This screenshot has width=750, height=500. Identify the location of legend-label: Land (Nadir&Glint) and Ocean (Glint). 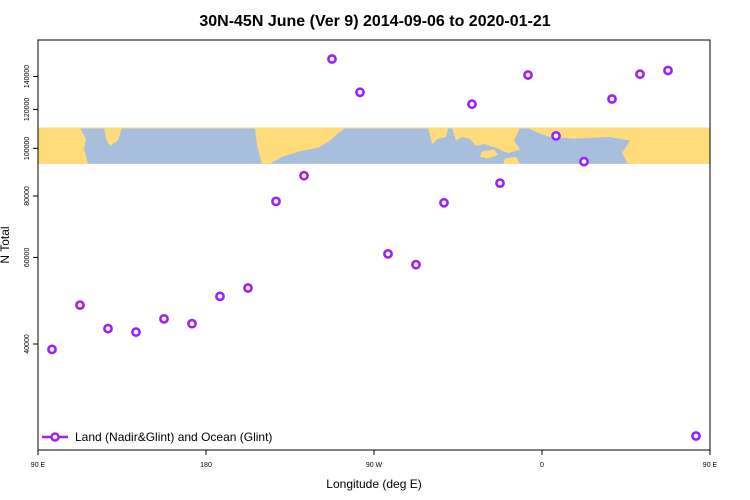
(173, 437).